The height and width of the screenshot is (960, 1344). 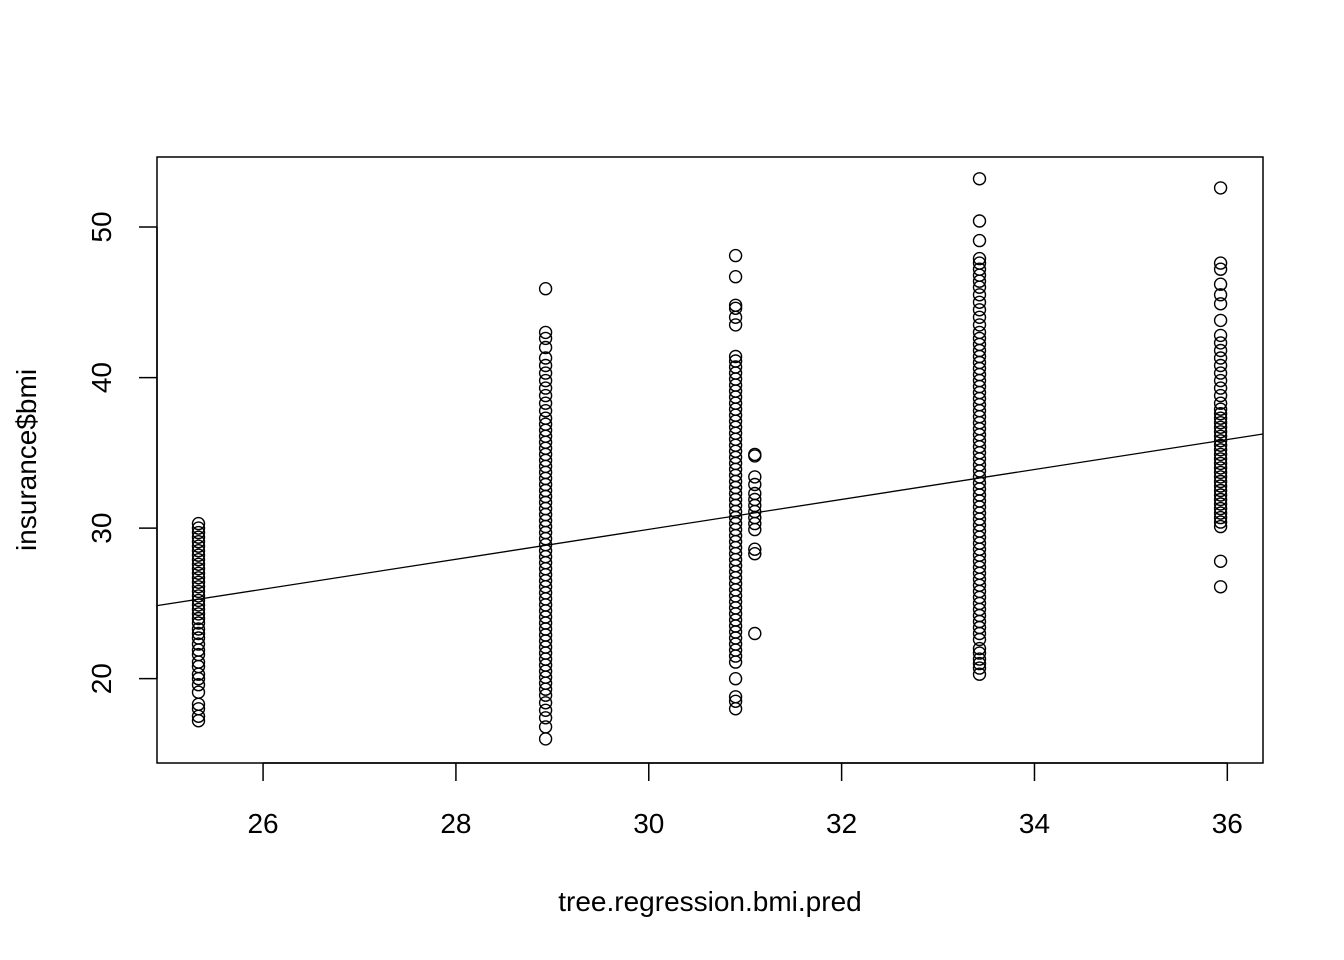 What do you see at coordinates (841, 823) in the screenshot?
I see `x-tick-label: 32` at bounding box center [841, 823].